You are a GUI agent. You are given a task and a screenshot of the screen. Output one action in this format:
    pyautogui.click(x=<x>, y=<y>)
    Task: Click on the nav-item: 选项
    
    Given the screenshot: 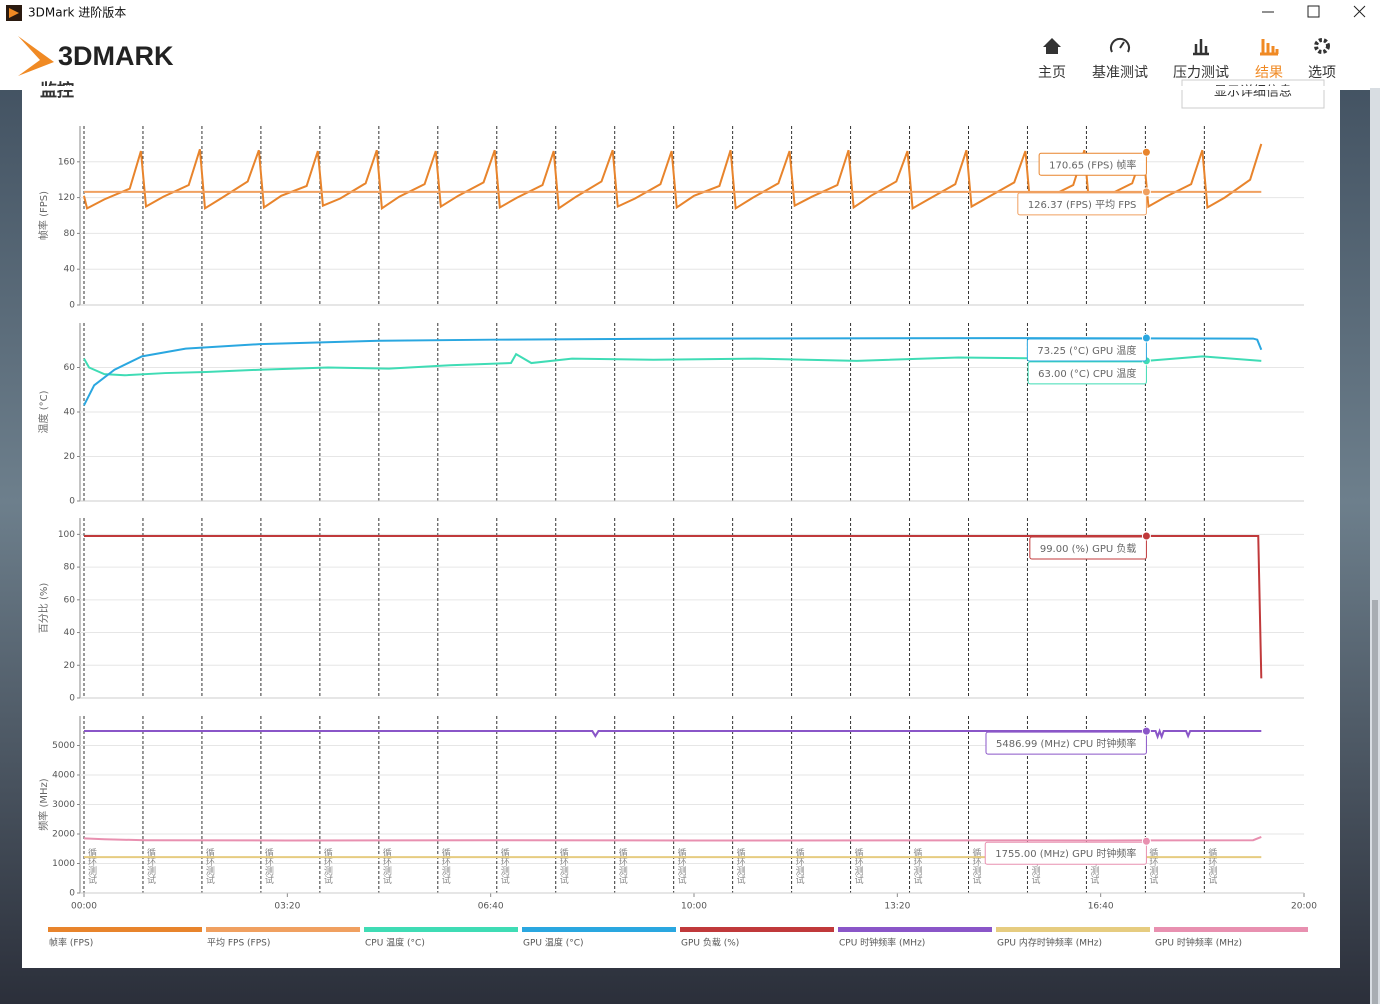 What is the action you would take?
    pyautogui.click(x=1322, y=73)
    